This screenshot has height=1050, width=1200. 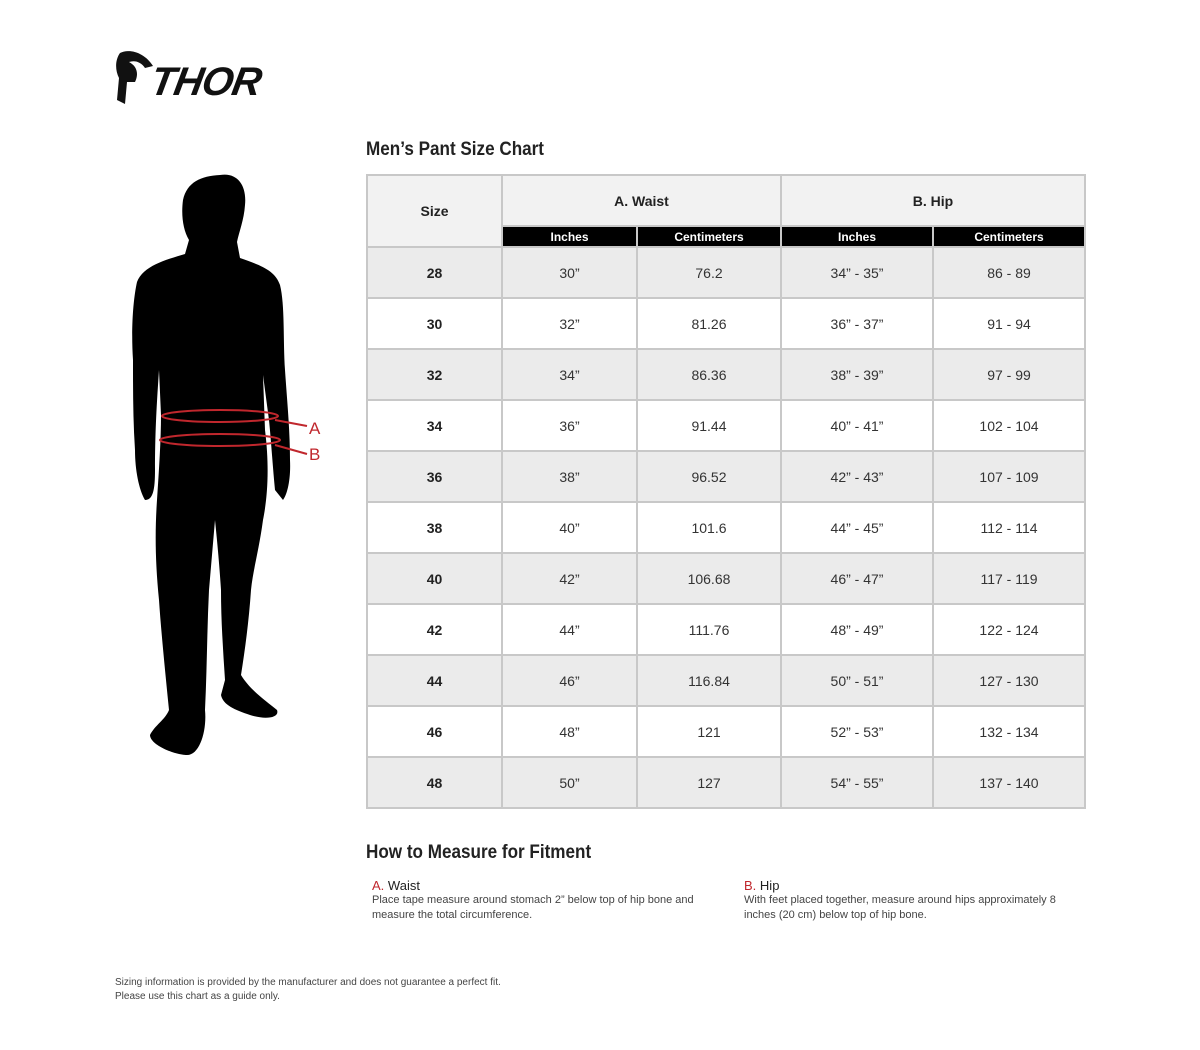 I want to click on table-row: 46 48” 121 52” - 53” 132 - 134, so click(x=726, y=731).